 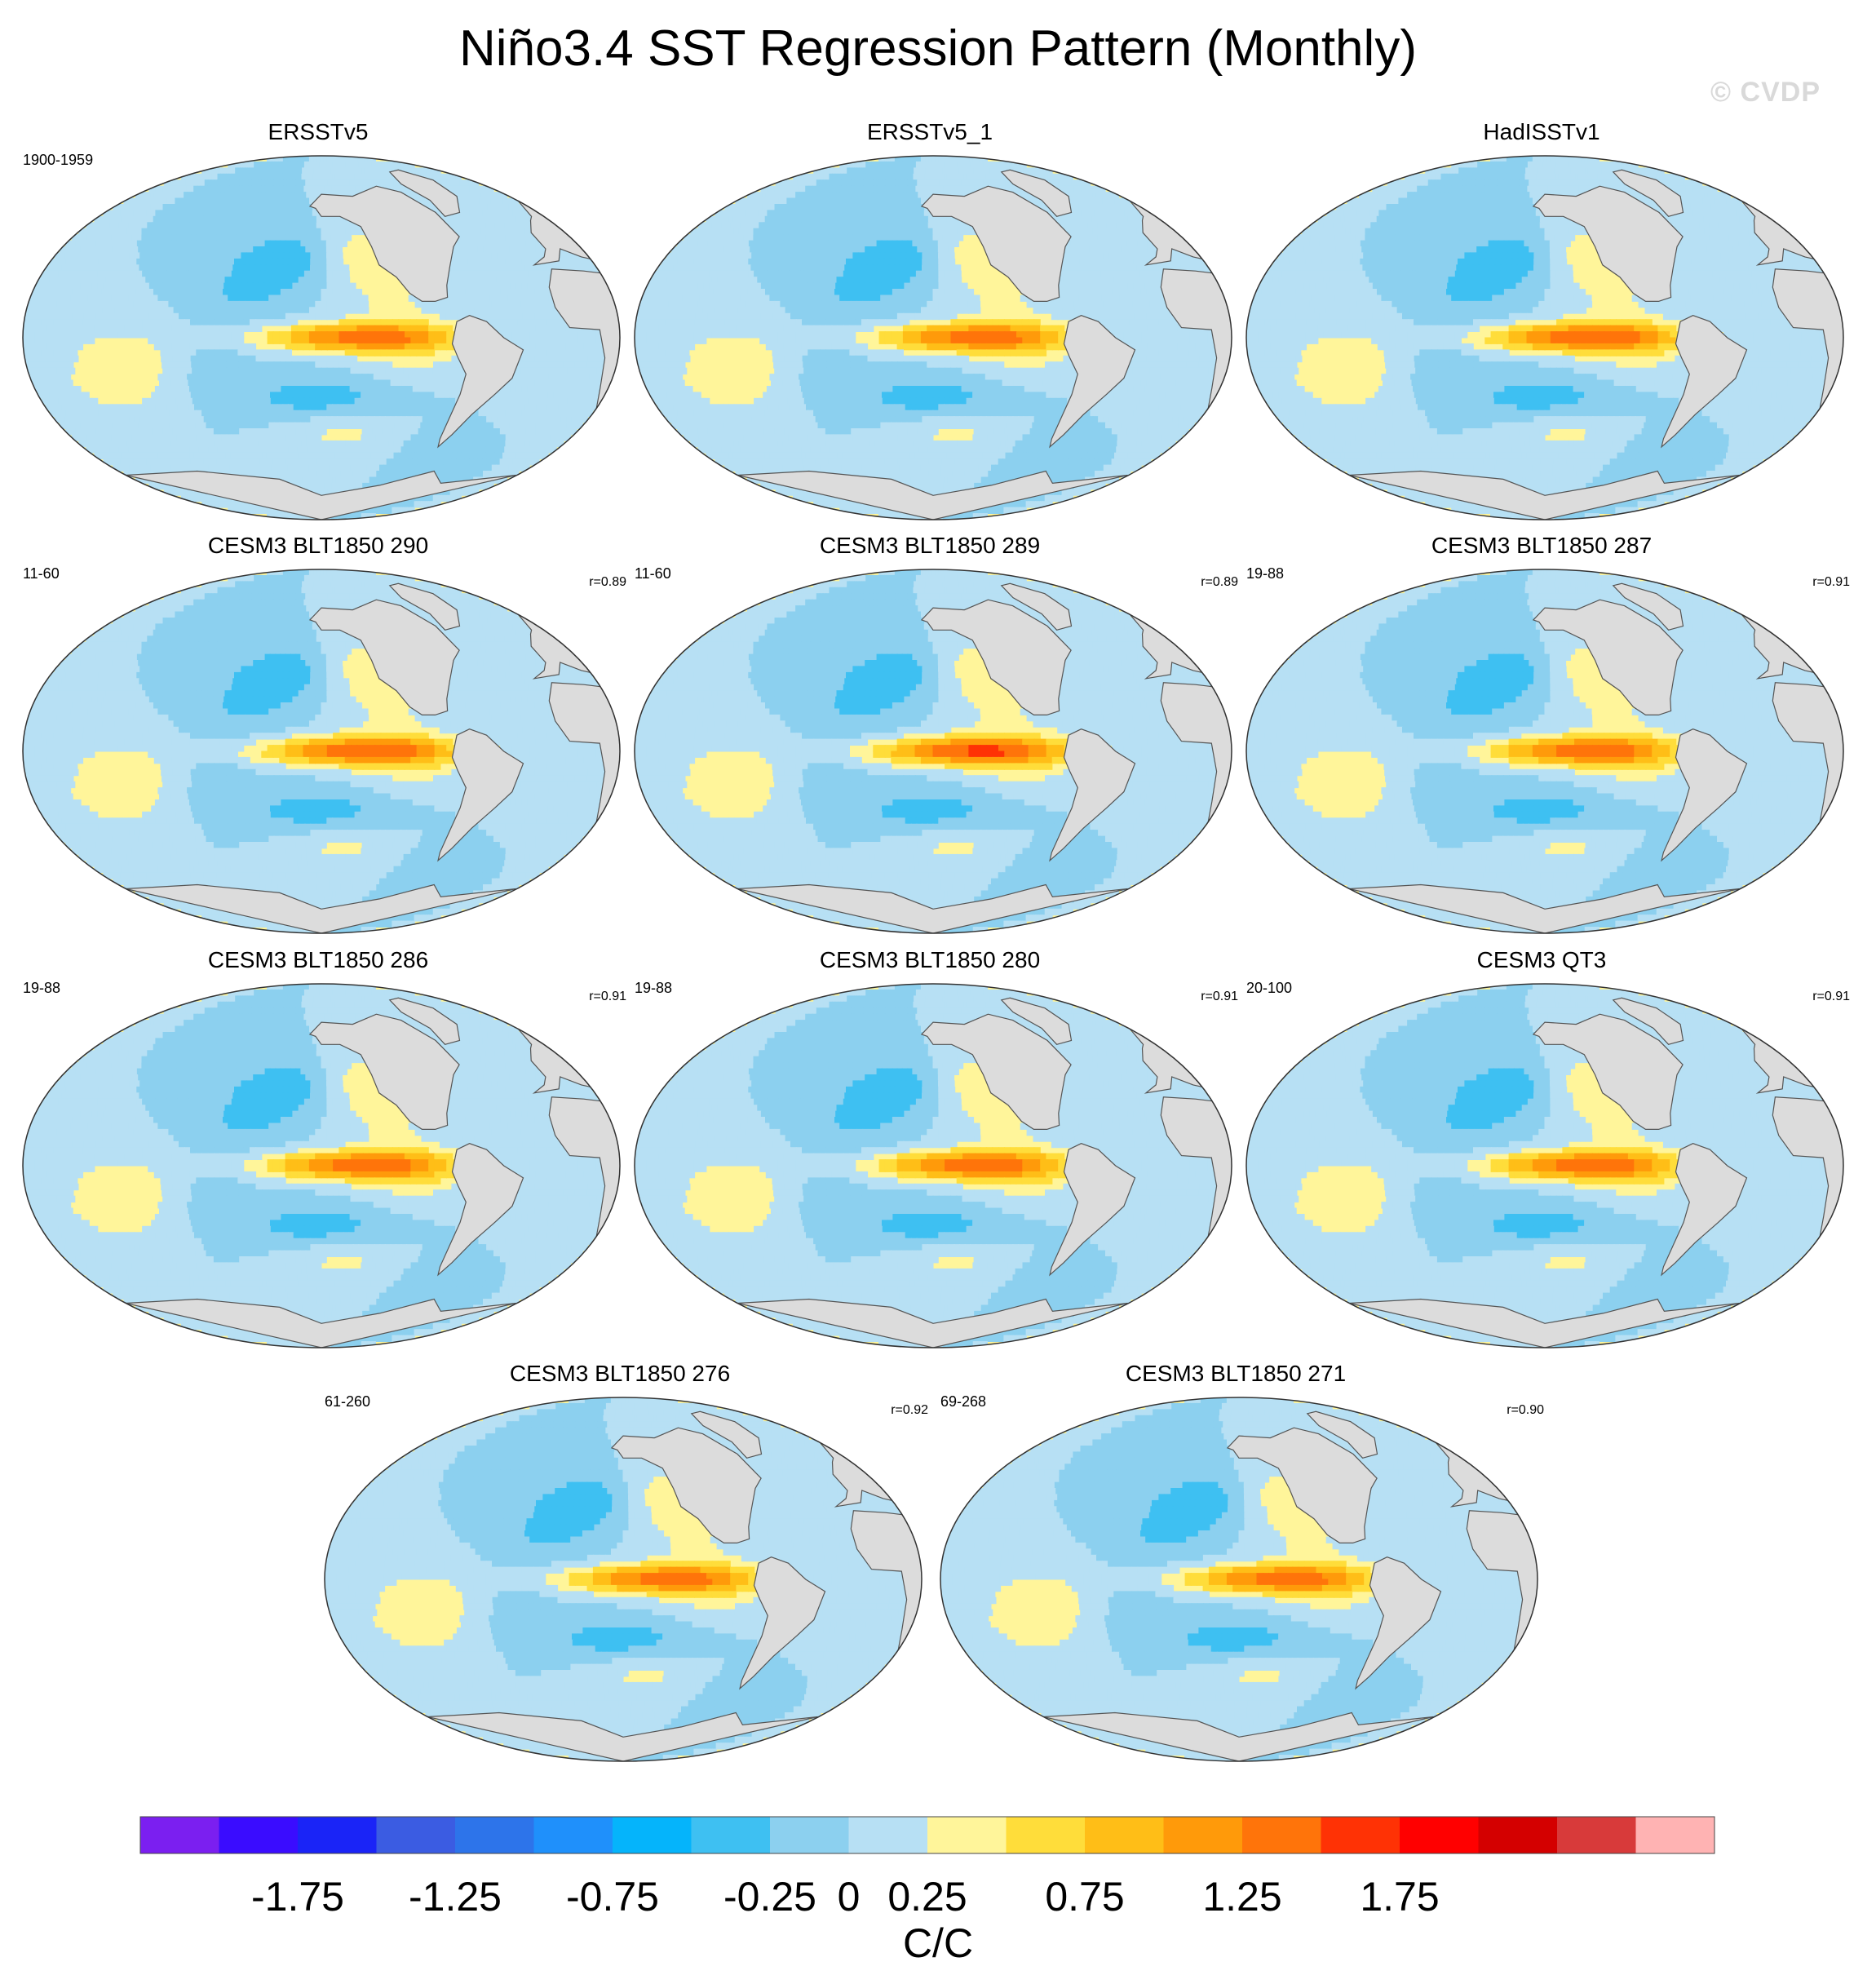 What do you see at coordinates (1399, 1897) in the screenshot?
I see `colorbar-tick-label: 1.75` at bounding box center [1399, 1897].